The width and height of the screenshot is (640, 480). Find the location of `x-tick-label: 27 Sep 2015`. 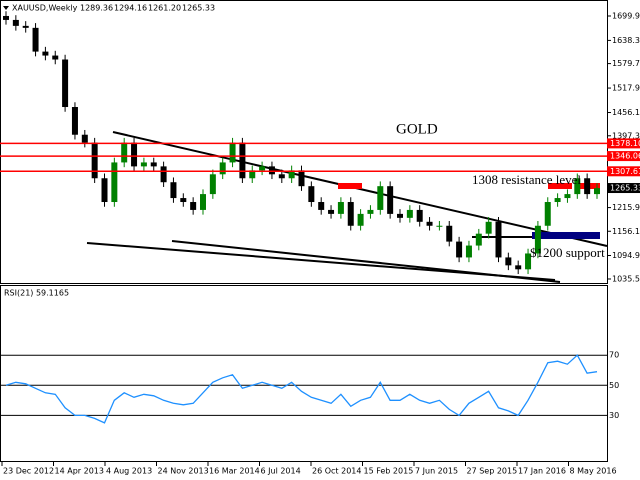

x-tick-label: 27 Sep 2015 is located at coordinates (492, 471).